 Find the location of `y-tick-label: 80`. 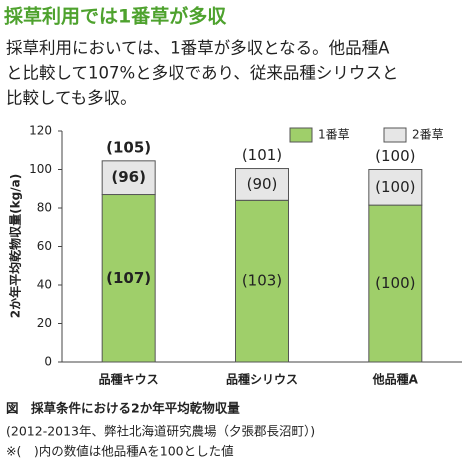

y-tick-label: 80 is located at coordinates (44, 208).